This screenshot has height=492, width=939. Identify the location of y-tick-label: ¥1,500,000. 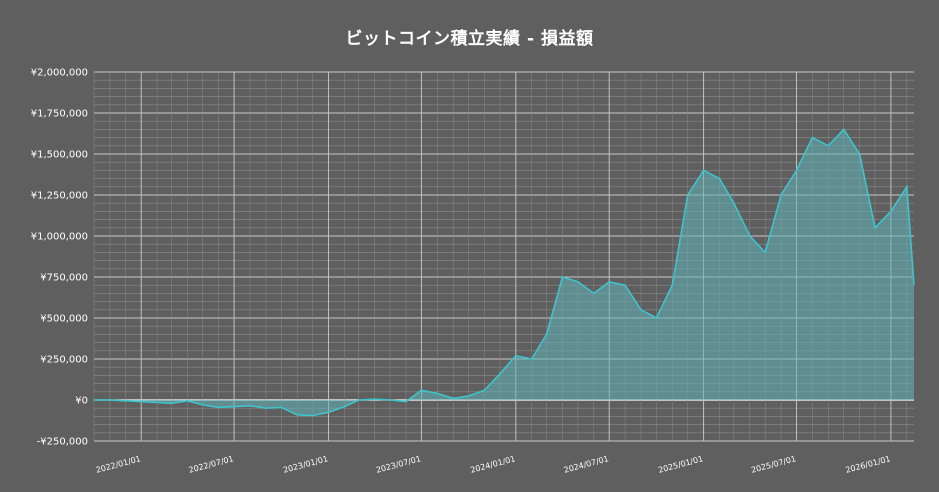
(59, 155).